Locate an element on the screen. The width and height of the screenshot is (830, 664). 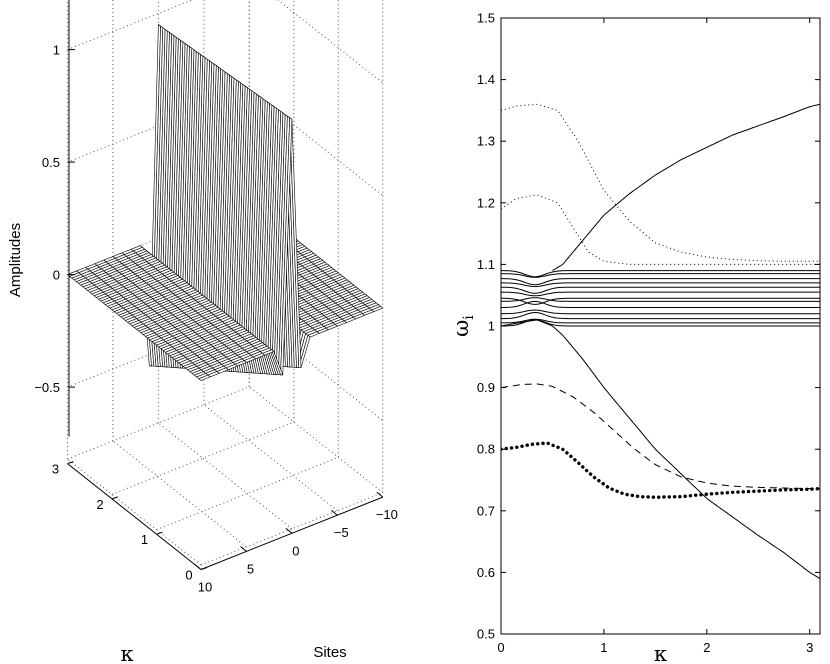
z-tick-label: 0.5 is located at coordinates (51, 162).